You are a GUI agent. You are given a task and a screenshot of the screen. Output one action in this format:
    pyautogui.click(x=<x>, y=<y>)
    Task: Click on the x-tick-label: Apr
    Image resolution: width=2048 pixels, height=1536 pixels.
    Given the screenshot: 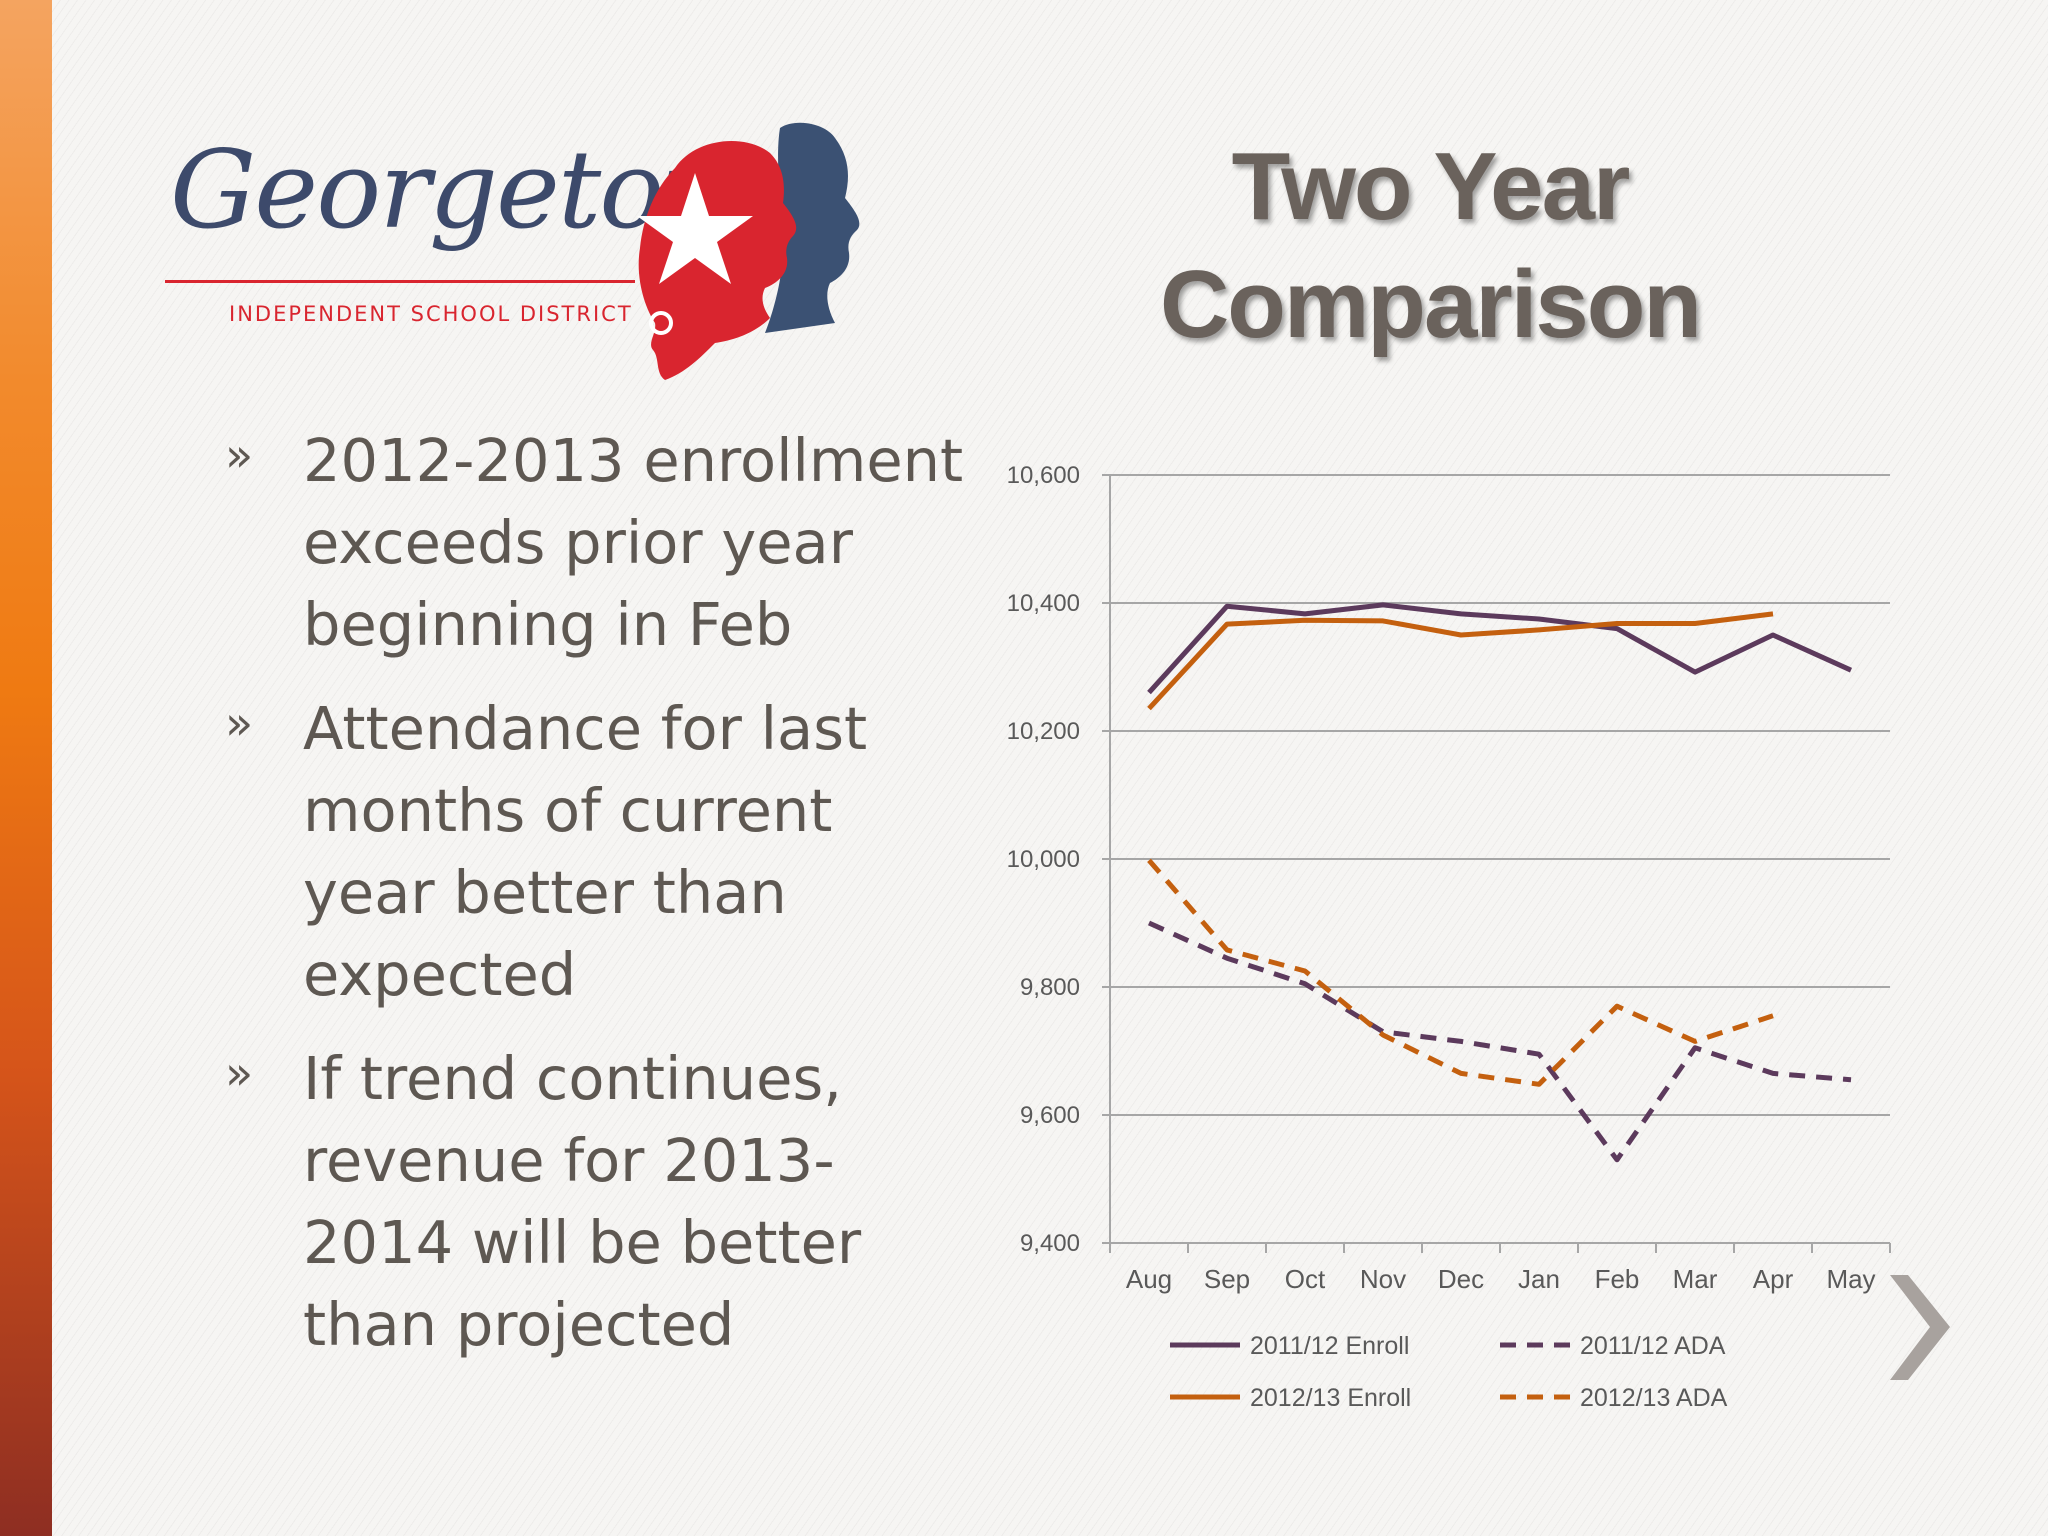 What is the action you would take?
    pyautogui.click(x=1773, y=1279)
    